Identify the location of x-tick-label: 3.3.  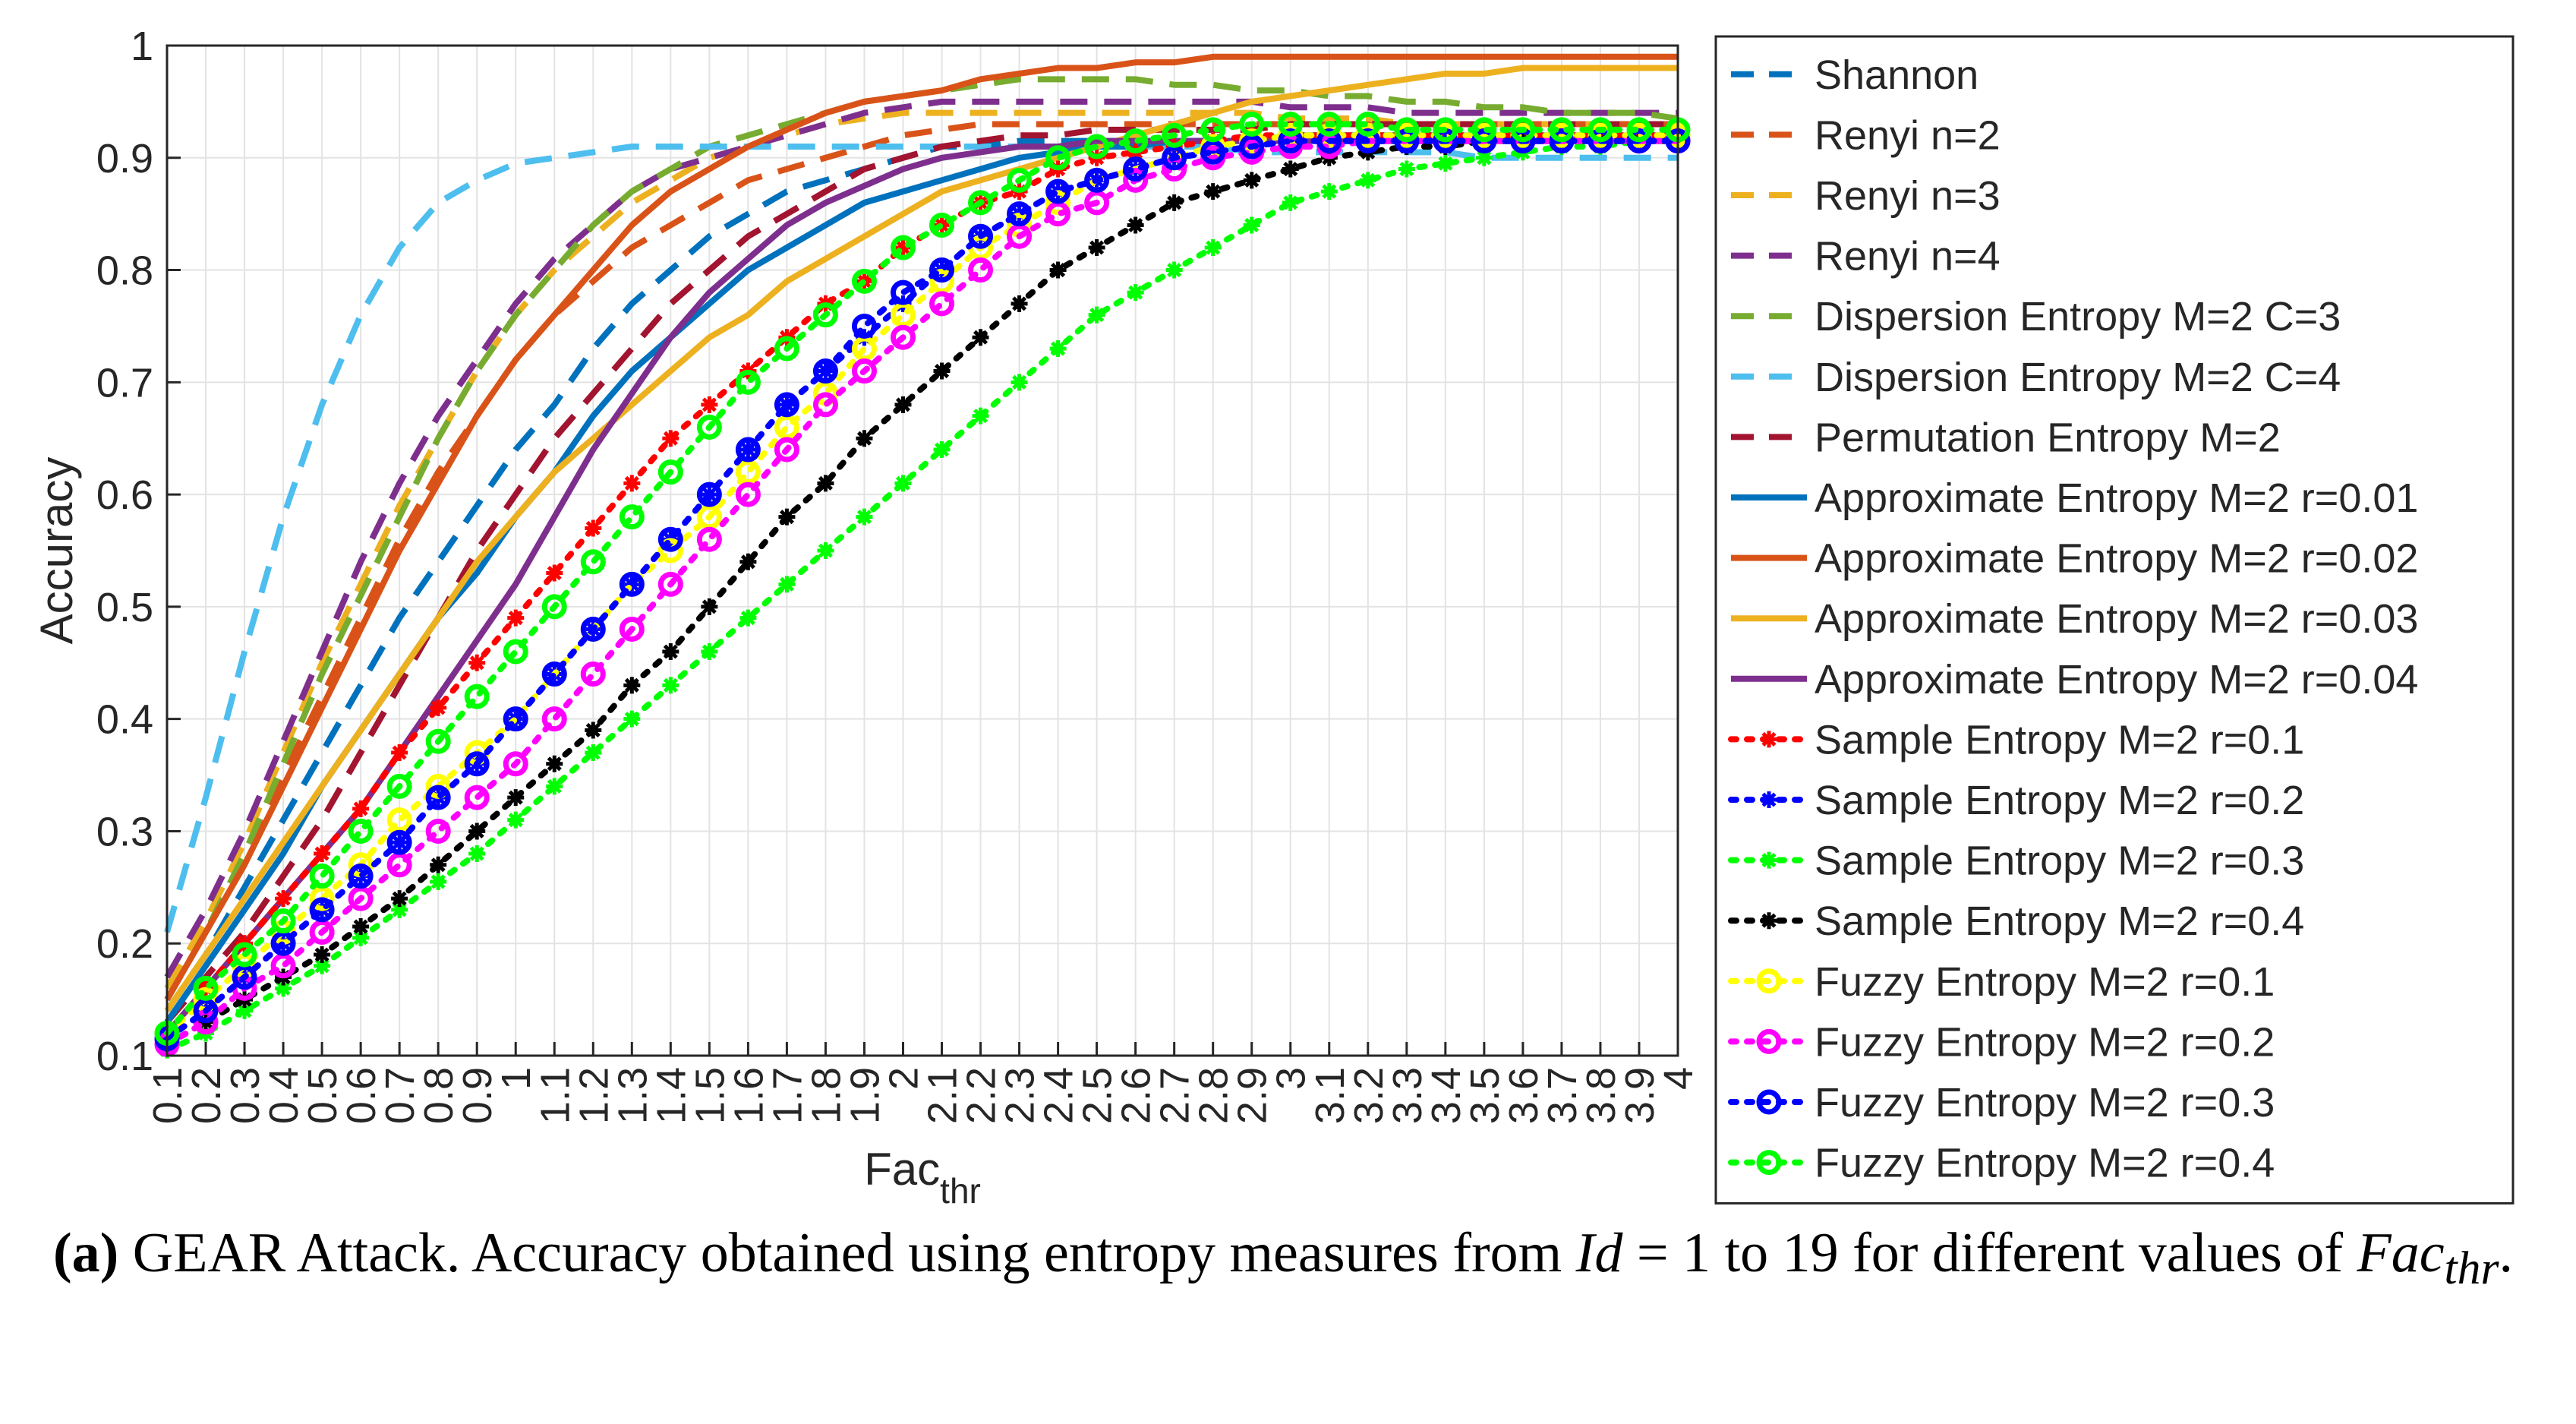
(1407, 1095).